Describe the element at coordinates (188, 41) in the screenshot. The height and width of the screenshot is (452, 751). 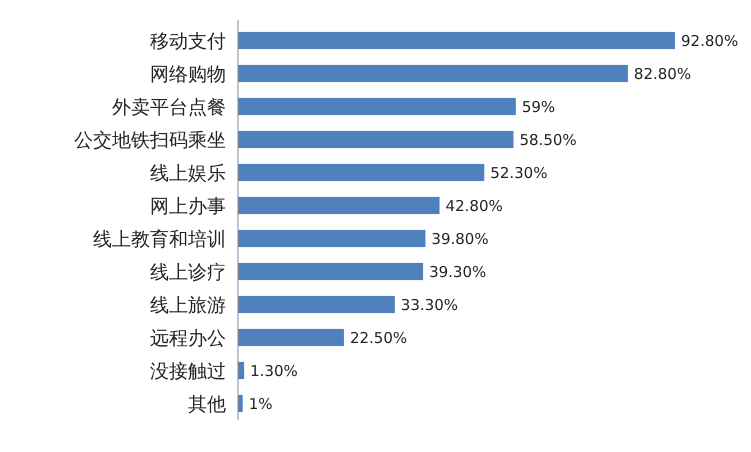
I see `y-tick-label: 移动支付` at that location.